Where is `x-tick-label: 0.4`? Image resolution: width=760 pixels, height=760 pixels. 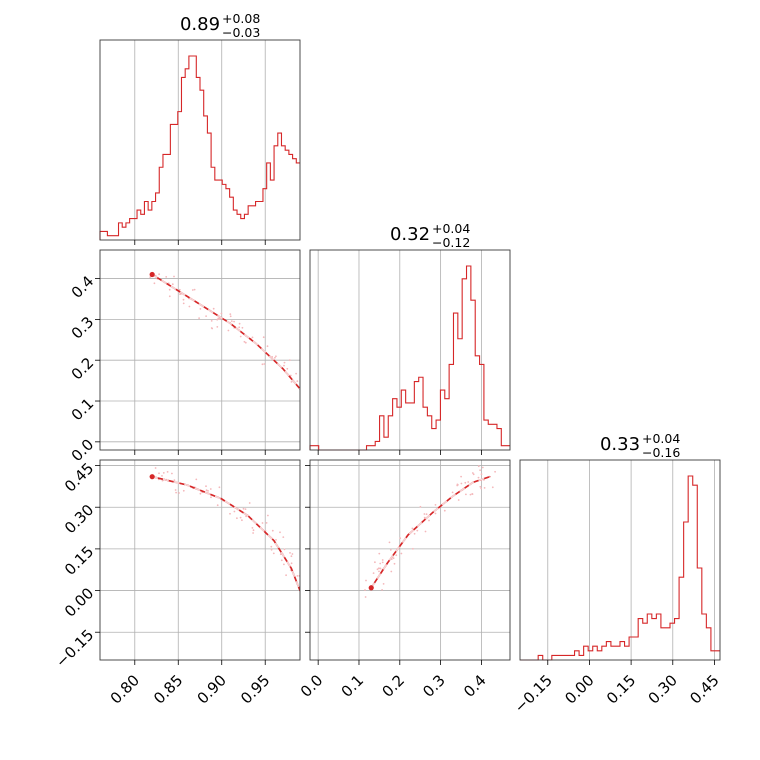
x-tick-label: 0.4 is located at coordinates (475, 686).